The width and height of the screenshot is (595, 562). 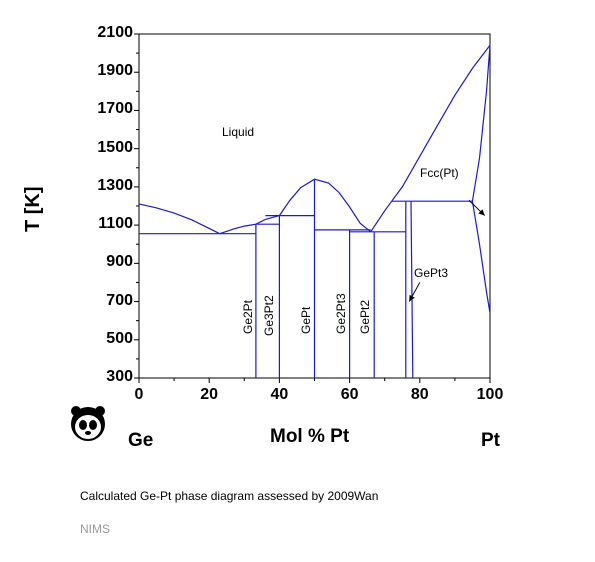 I want to click on y-tick-label: 1900, so click(x=115, y=71).